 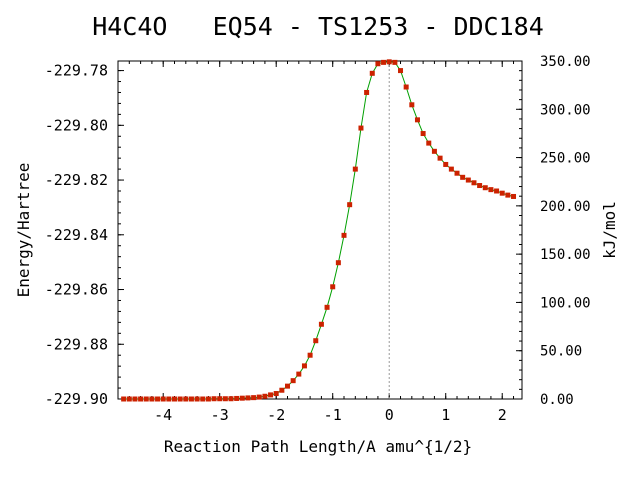 What do you see at coordinates (609, 230) in the screenshot?
I see `y2-axis-label: kJ/mol` at bounding box center [609, 230].